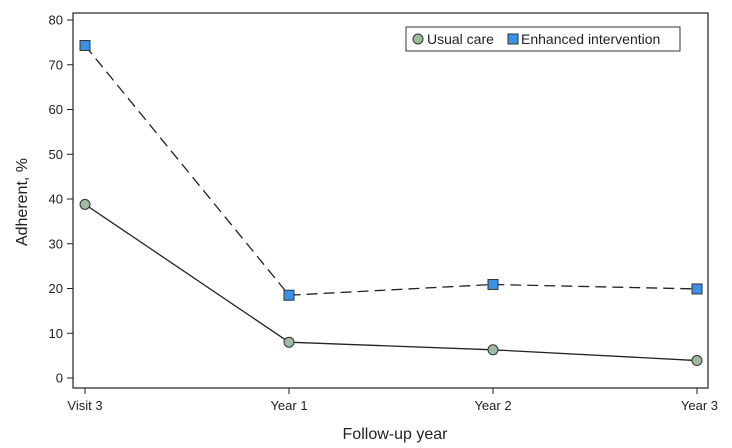 The width and height of the screenshot is (732, 448). Describe the element at coordinates (396, 434) in the screenshot. I see `x-axis-title: Follow-up year` at that location.